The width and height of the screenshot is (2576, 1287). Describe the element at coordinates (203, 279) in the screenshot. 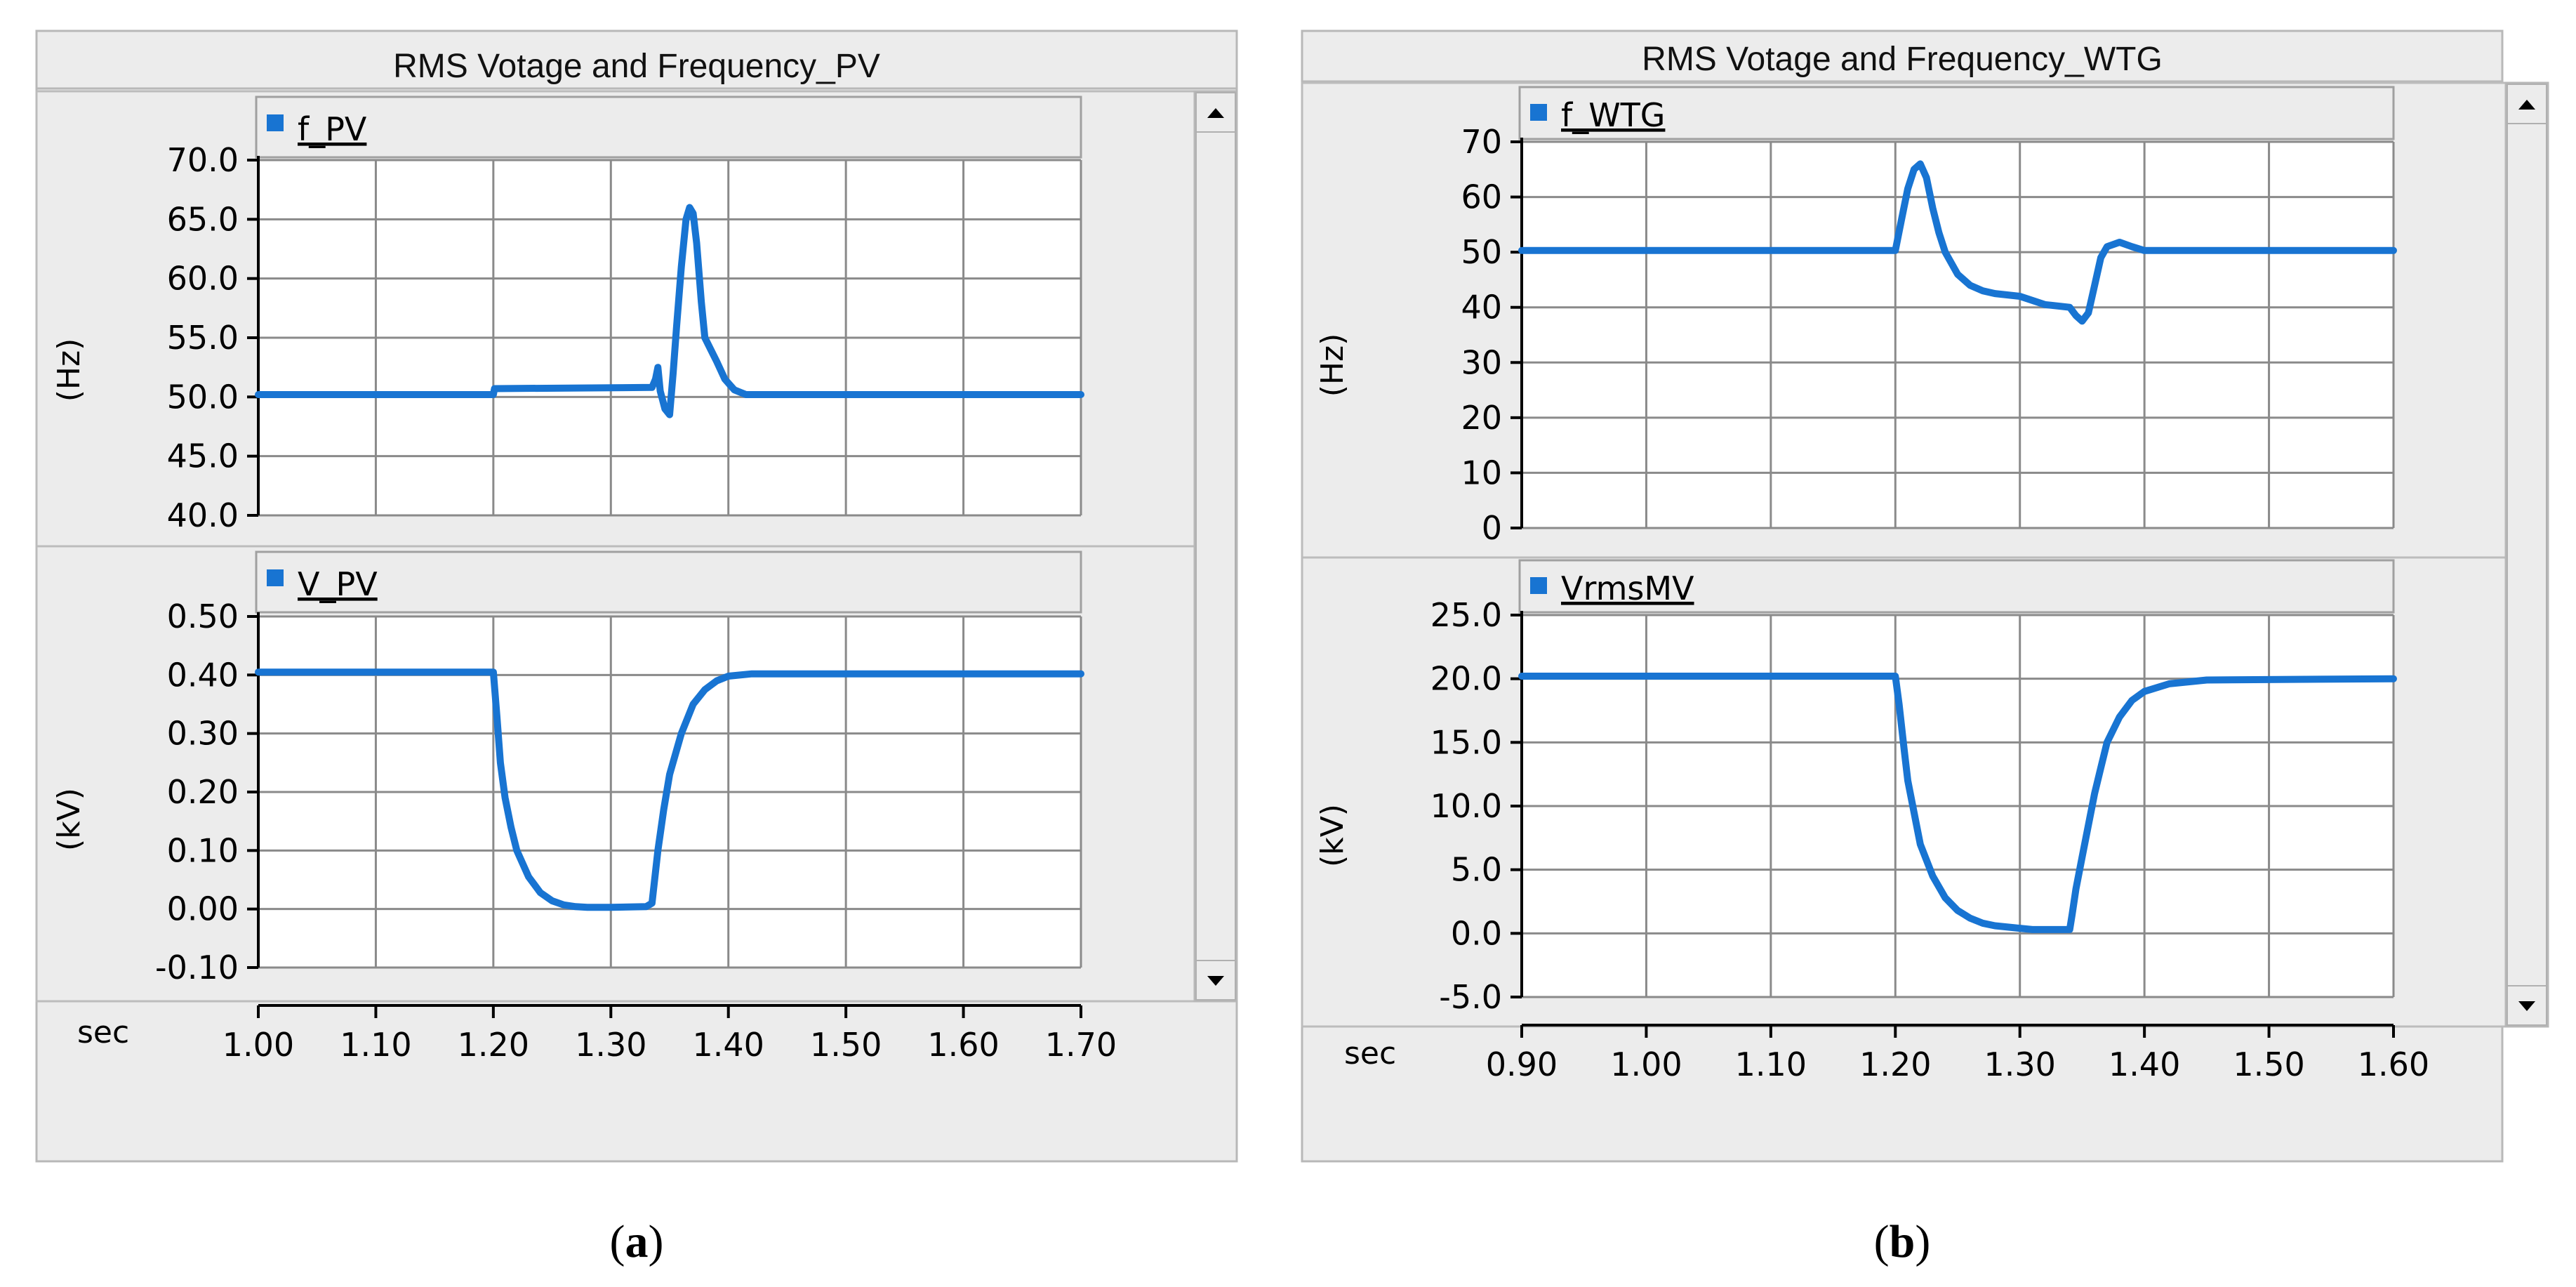

I see `y-tick-label-f-pv: 60.0` at that location.